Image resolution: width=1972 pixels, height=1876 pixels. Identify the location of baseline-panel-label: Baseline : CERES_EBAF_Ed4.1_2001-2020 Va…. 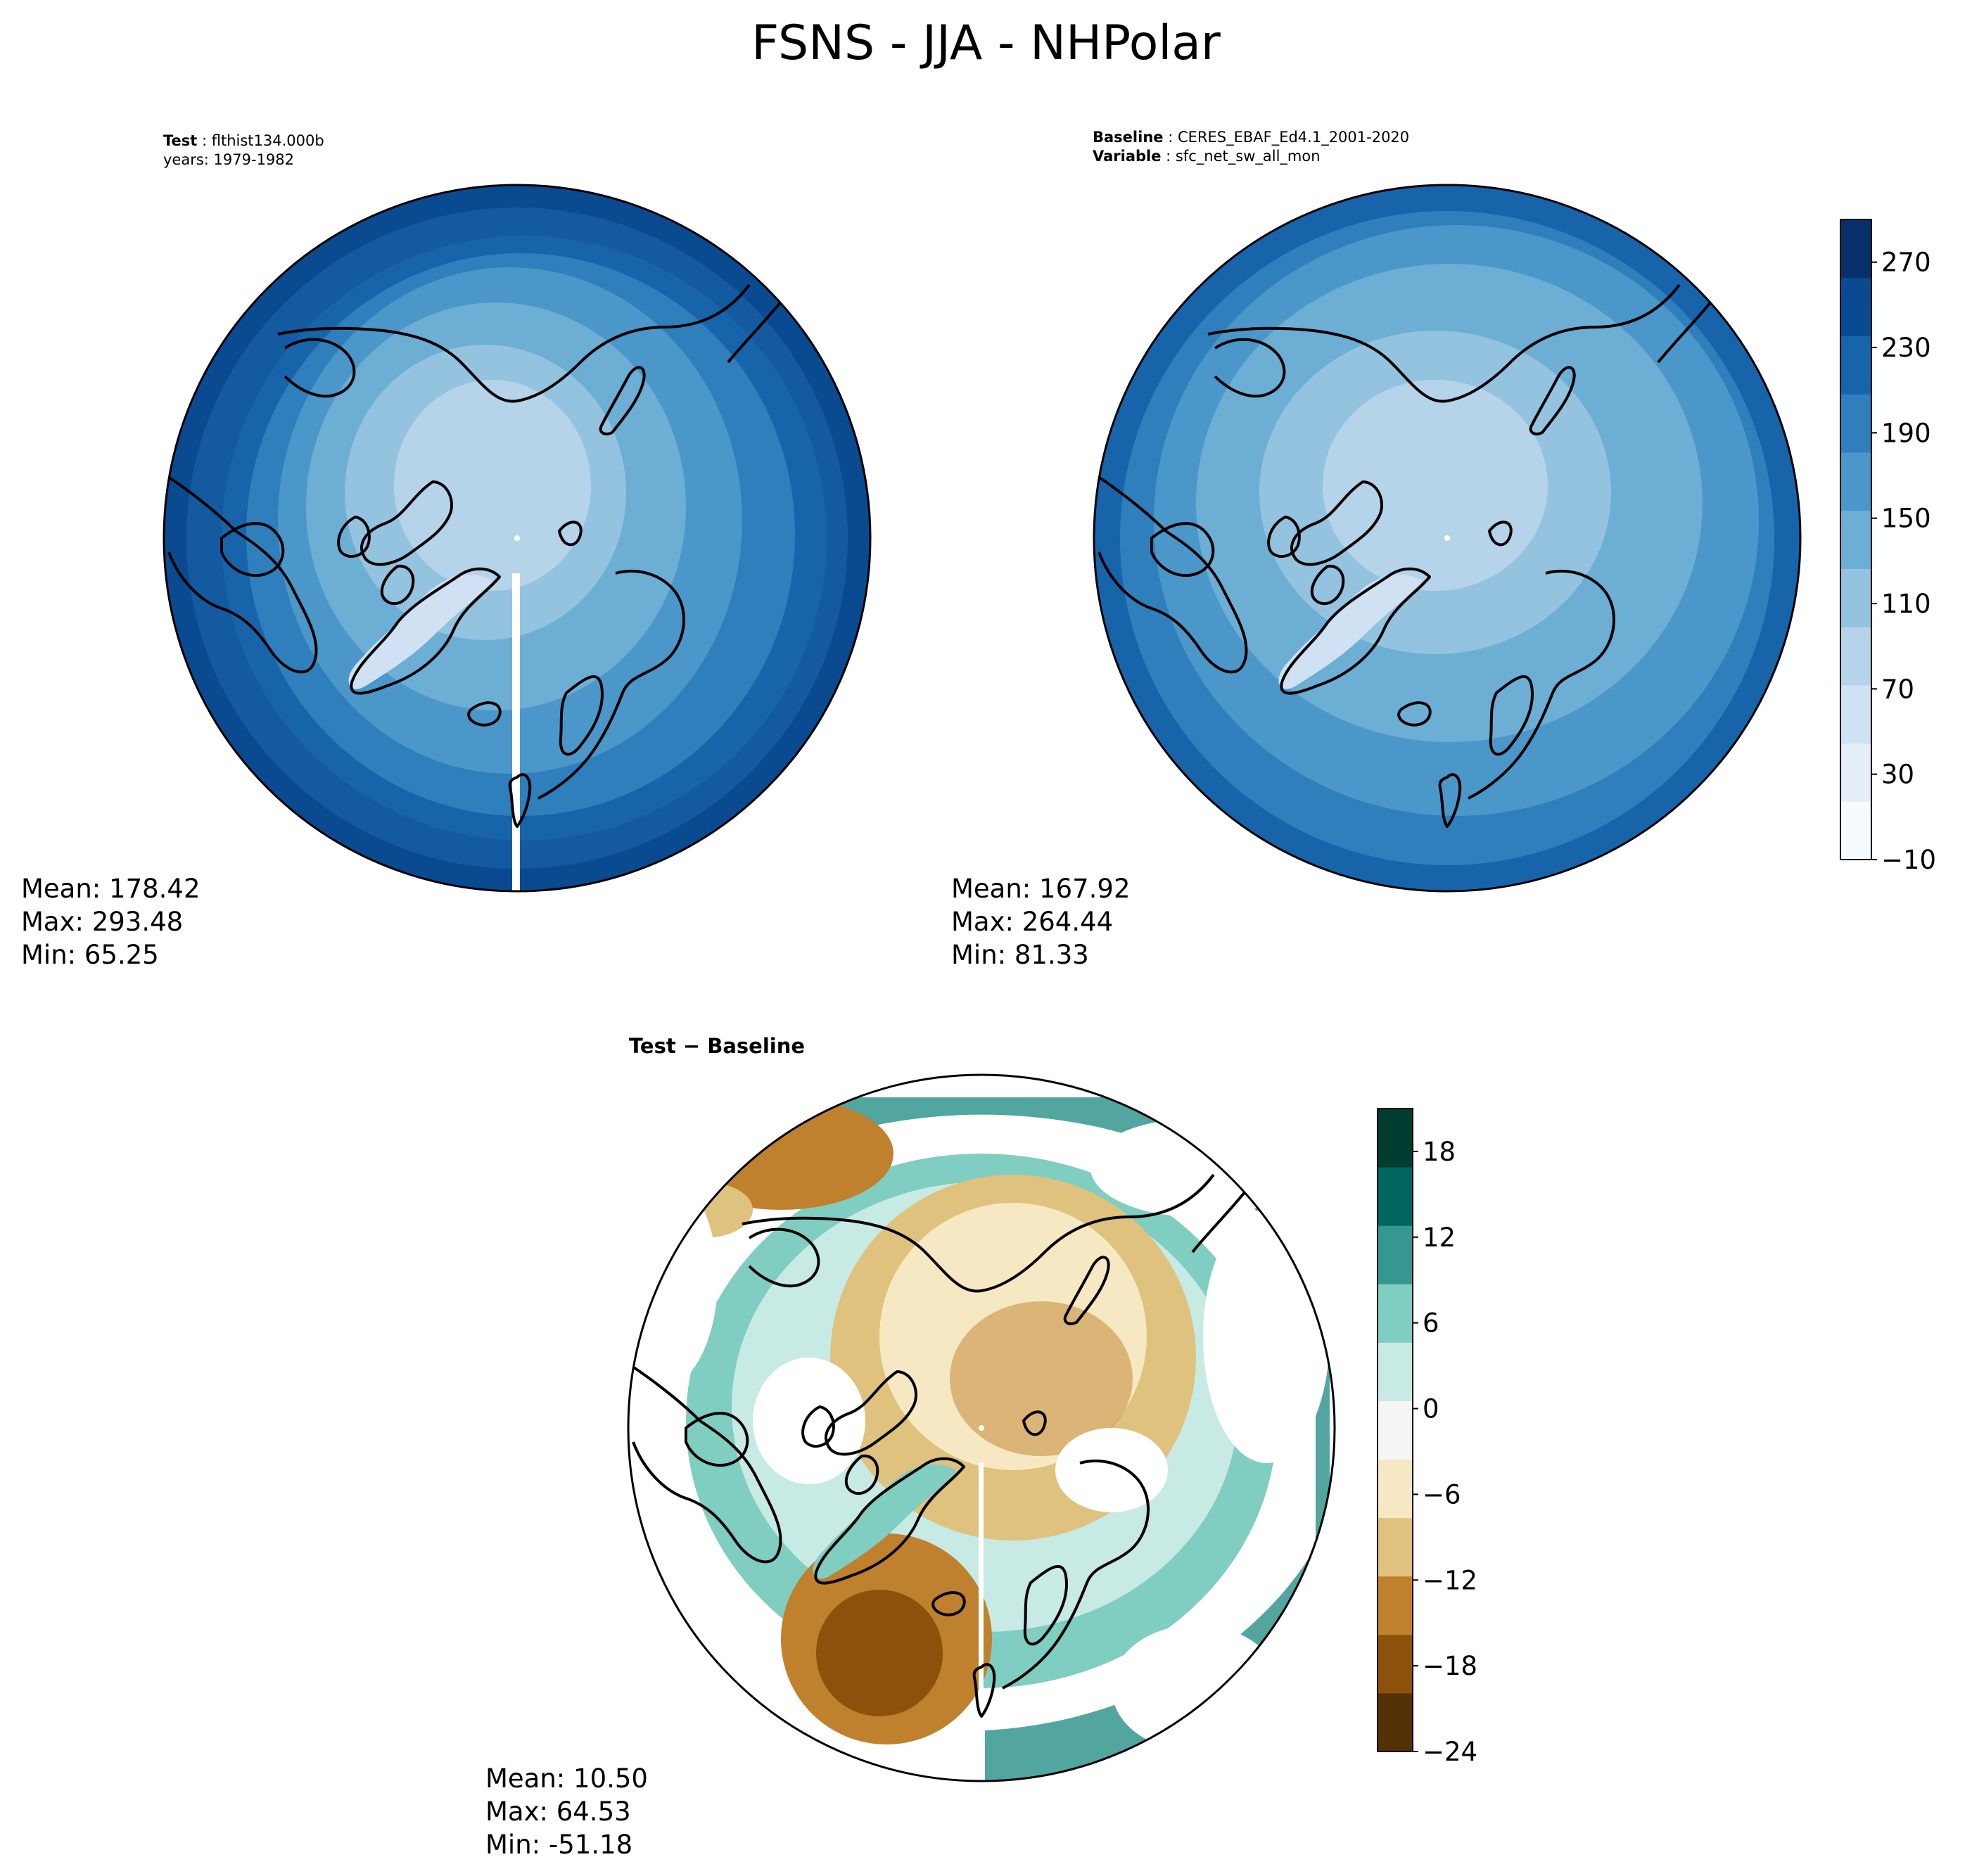
(1252, 147).